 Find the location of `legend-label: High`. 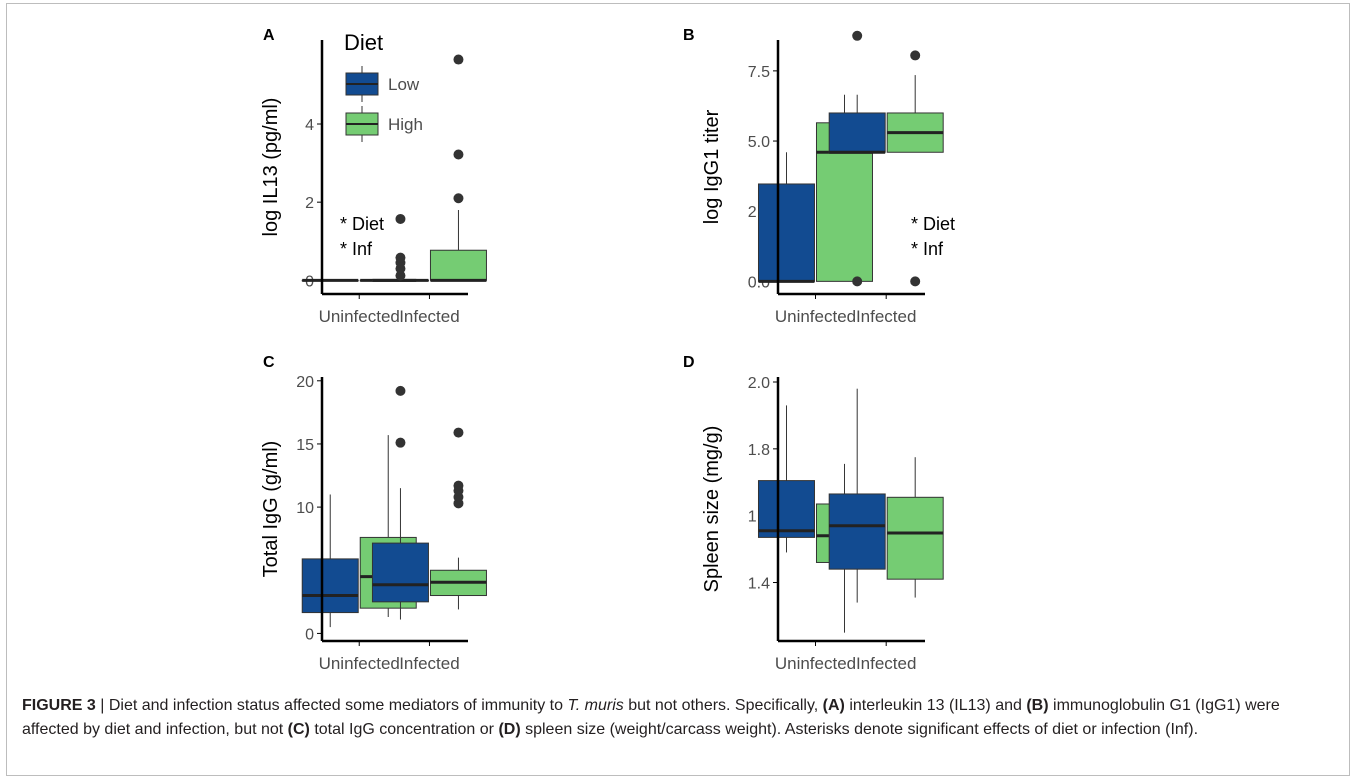

legend-label: High is located at coordinates (405, 124).